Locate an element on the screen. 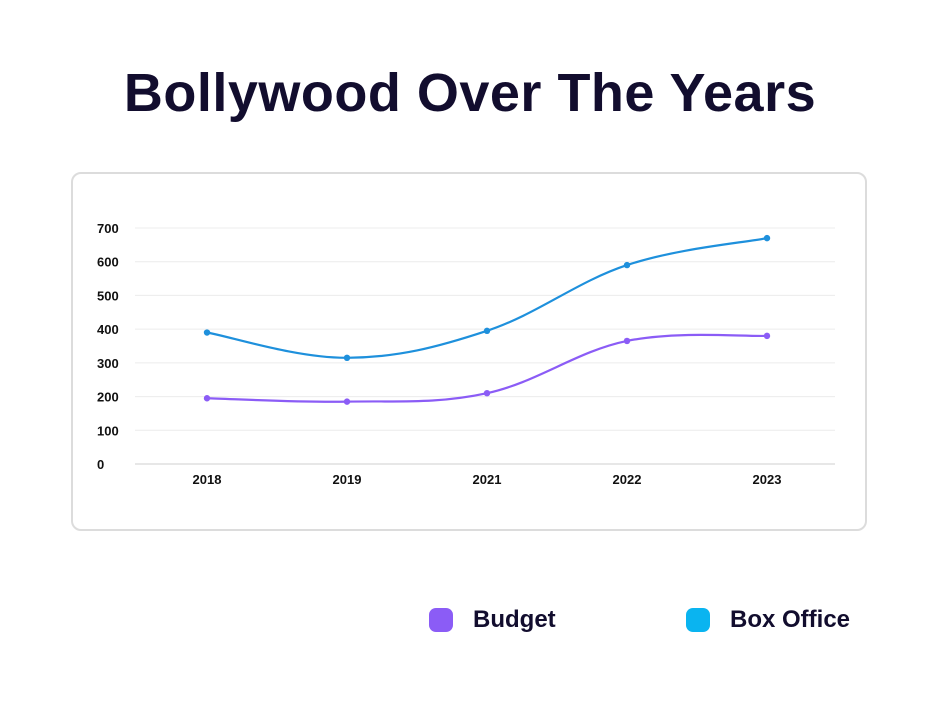 This screenshot has height=705, width=940. legend-item-box-office: Box Office is located at coordinates (768, 620).